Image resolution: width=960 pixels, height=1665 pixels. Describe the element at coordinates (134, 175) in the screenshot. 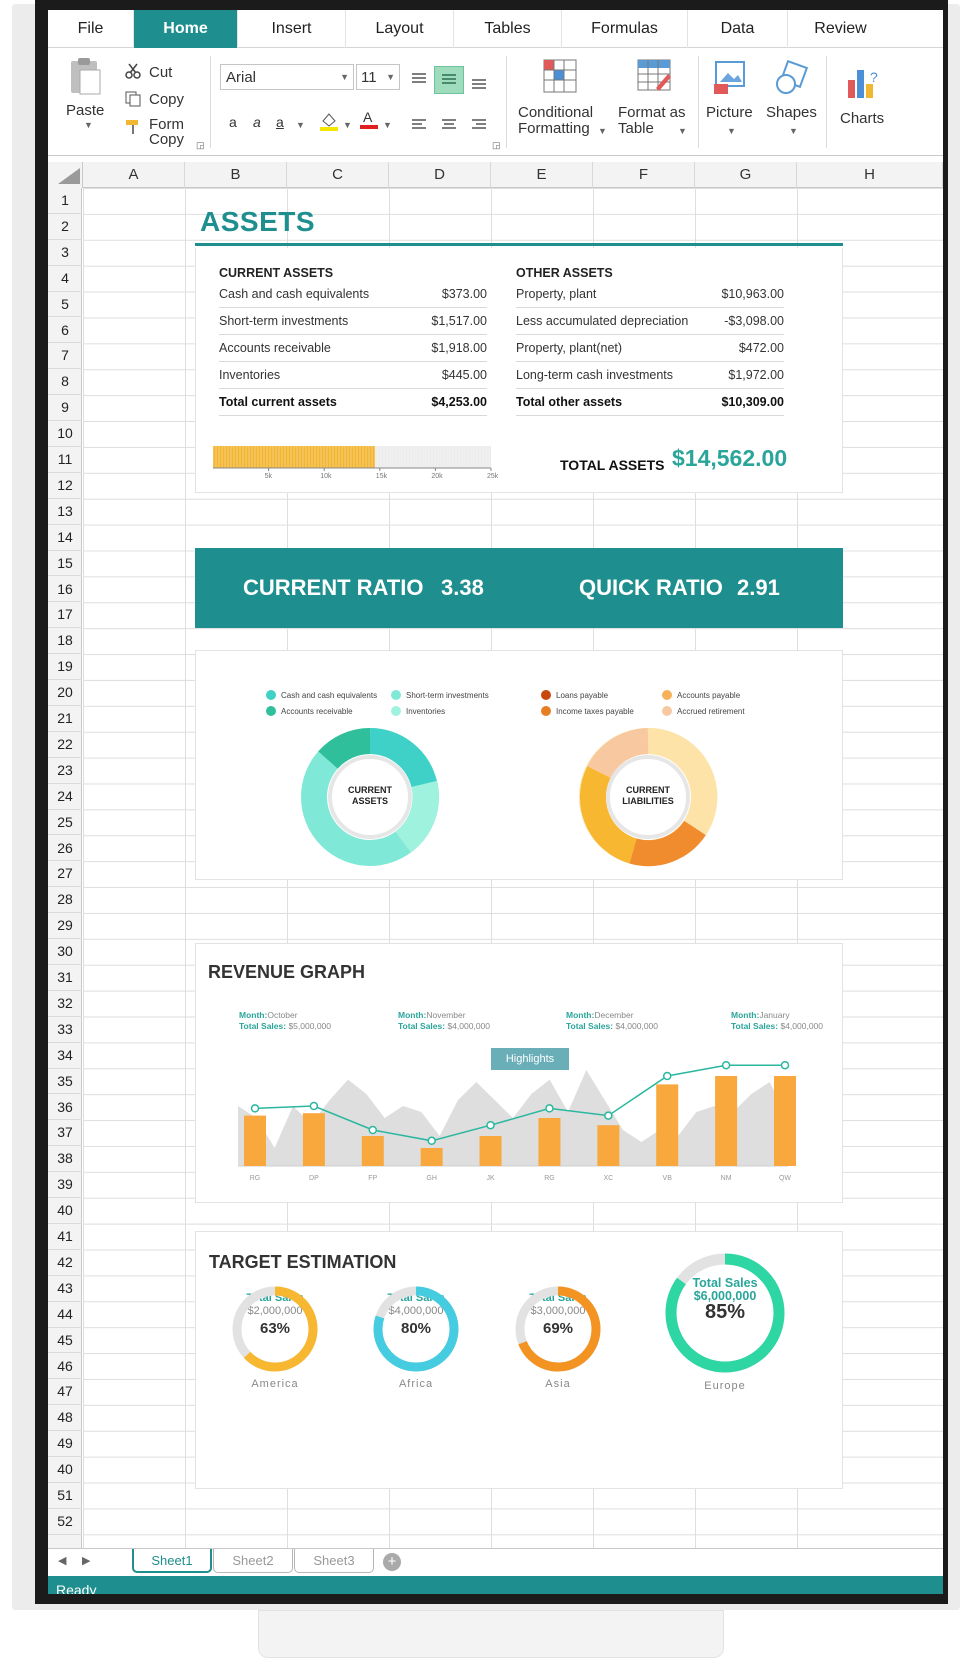

I see `column-header-a: A` at that location.